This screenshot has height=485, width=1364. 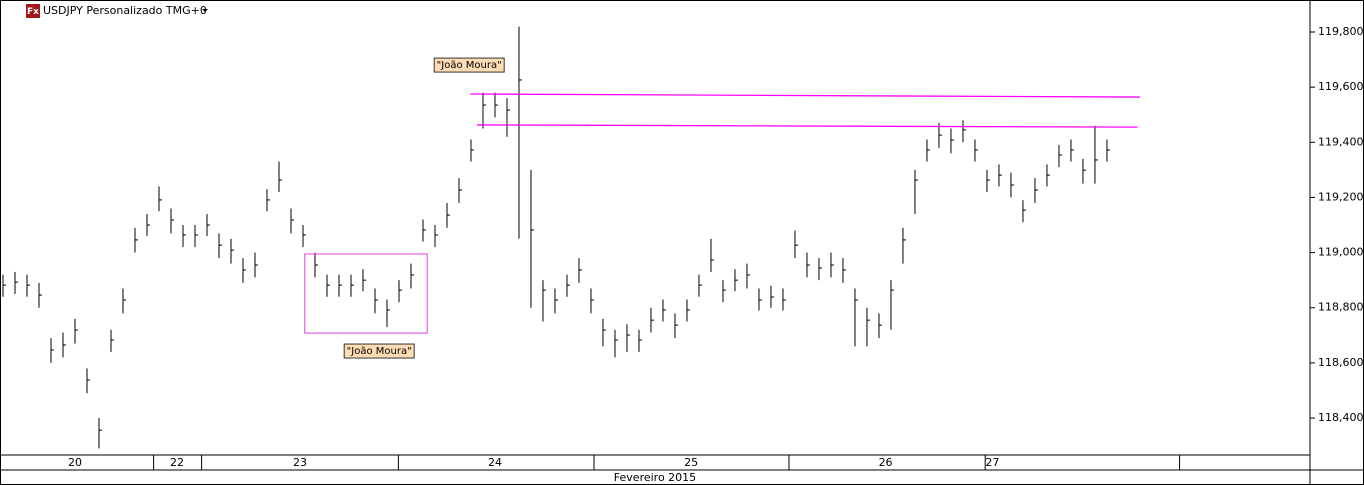 What do you see at coordinates (125, 10) in the screenshot?
I see `chart-title: USDJPY Personalizado TMG+0` at bounding box center [125, 10].